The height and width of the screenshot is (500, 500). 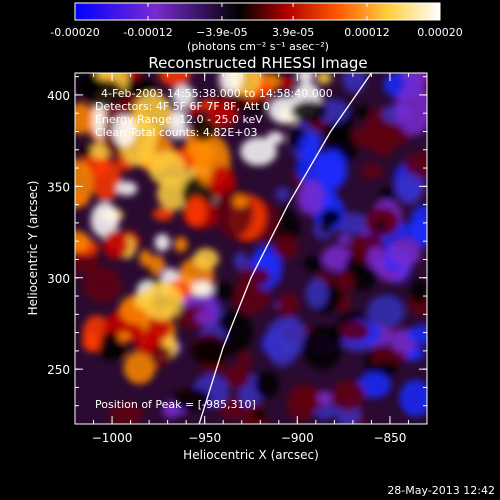 What do you see at coordinates (58, 187) in the screenshot?
I see `y-tick-label: 350` at bounding box center [58, 187].